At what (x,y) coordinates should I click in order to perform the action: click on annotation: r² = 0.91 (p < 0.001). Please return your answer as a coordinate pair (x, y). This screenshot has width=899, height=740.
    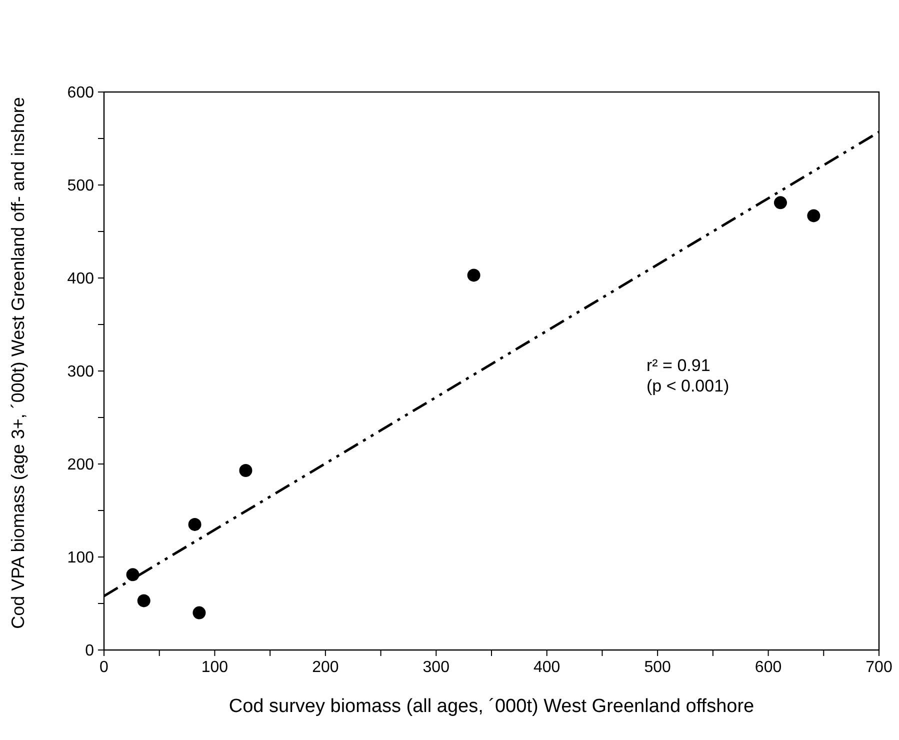
    Looking at the image, I should click on (688, 376).